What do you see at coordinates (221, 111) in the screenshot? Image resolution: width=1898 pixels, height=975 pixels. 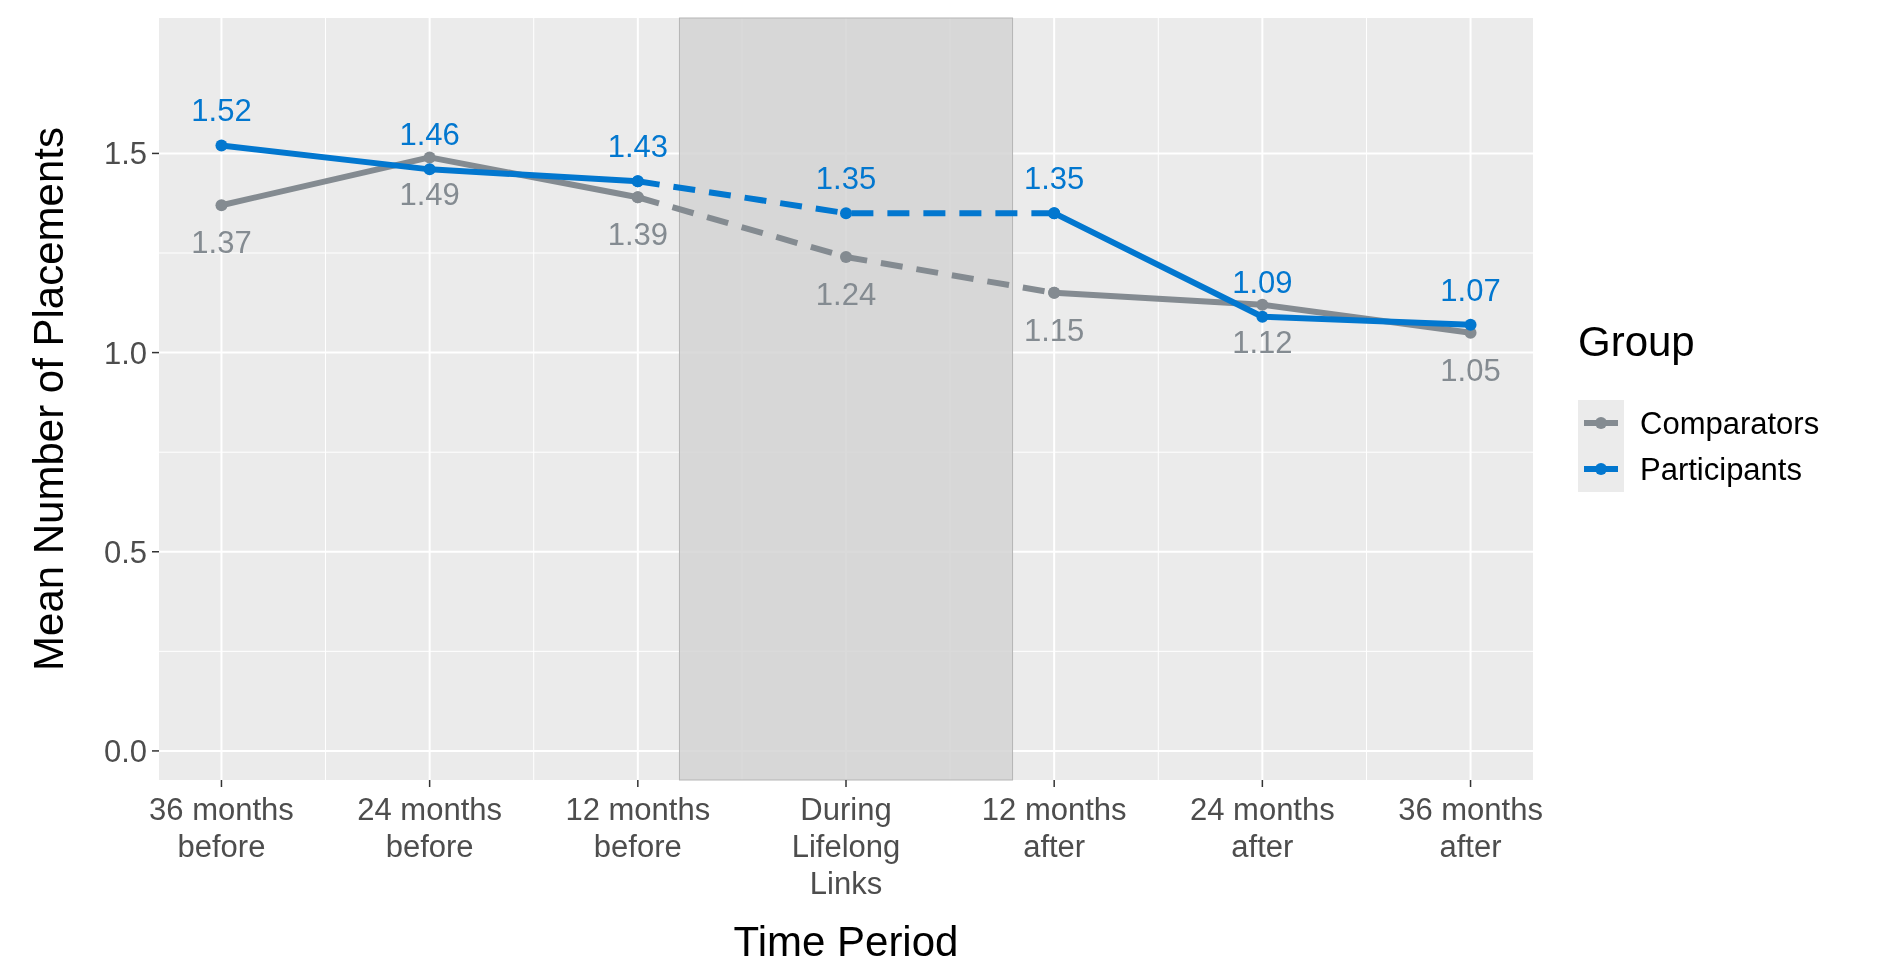 I see `data-label: 1.52` at bounding box center [221, 111].